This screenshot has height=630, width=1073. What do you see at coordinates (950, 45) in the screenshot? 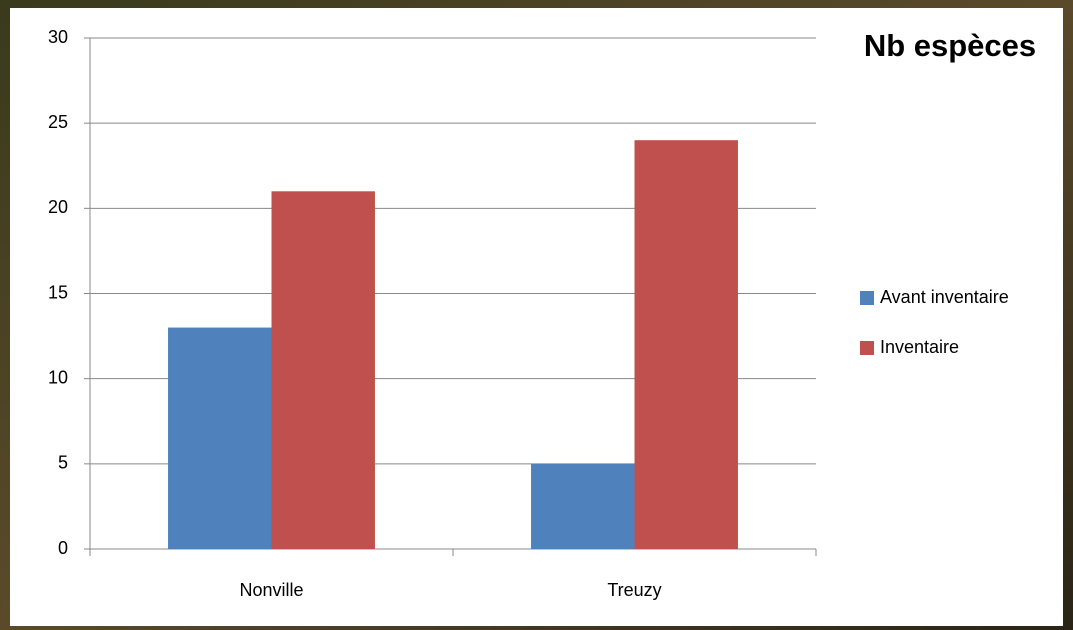
I see `chart-title: Nb espèces` at bounding box center [950, 45].